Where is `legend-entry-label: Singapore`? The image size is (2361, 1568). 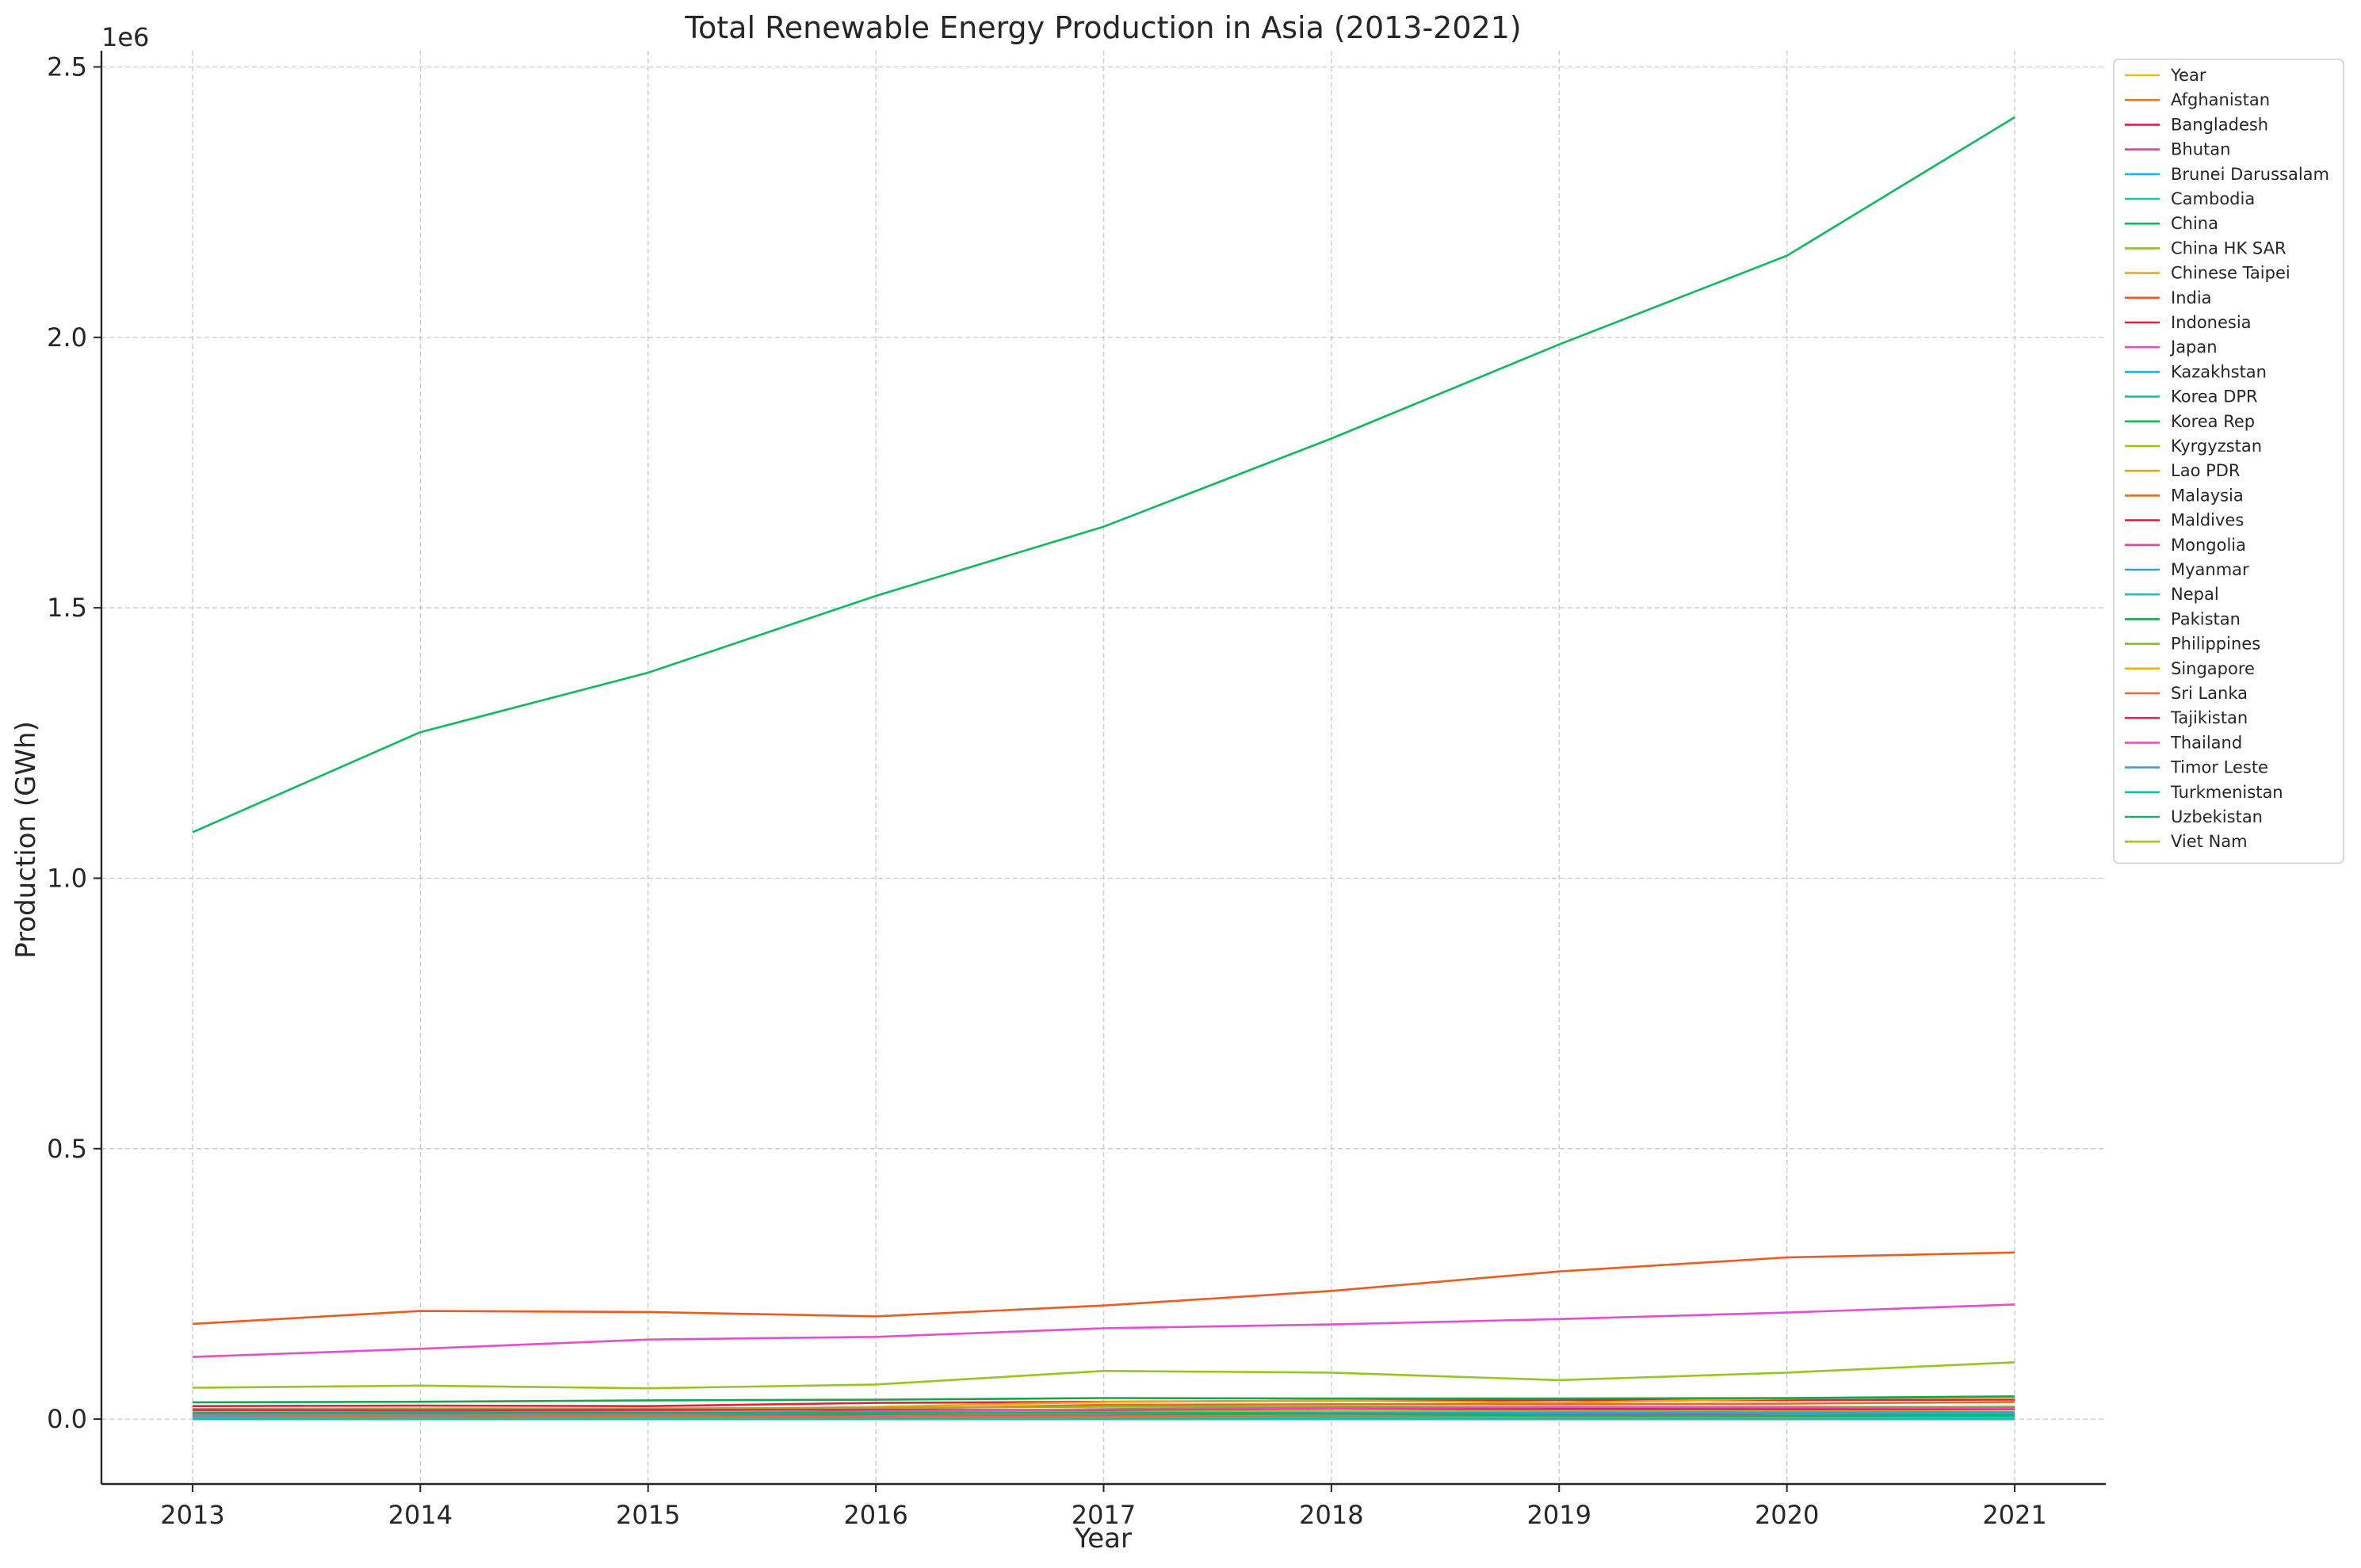
legend-entry-label: Singapore is located at coordinates (2213, 668).